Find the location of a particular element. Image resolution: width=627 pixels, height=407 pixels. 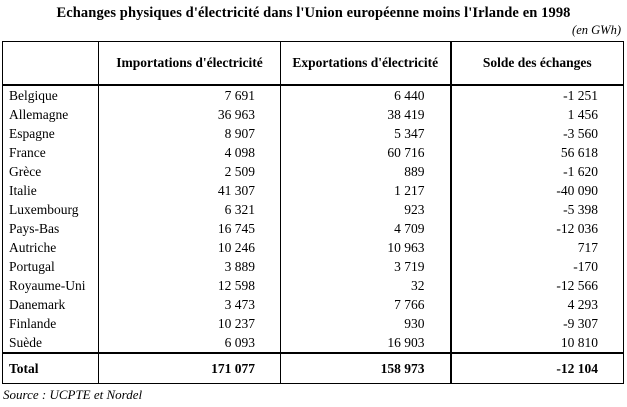

exports-value: 6 440 is located at coordinates (365, 95).